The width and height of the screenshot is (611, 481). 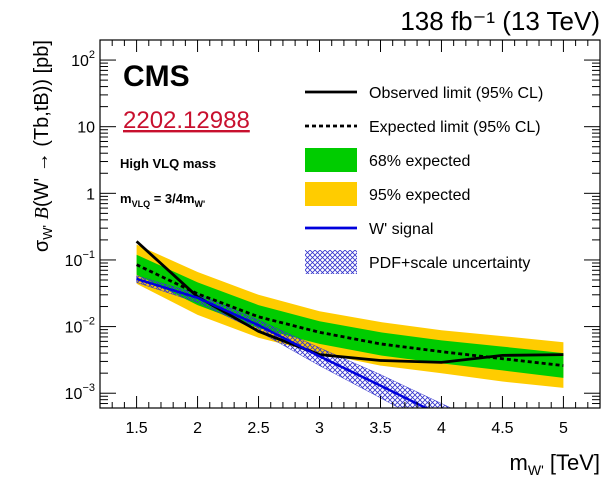 I want to click on legend-95-label: 95% expected, so click(x=419, y=195).